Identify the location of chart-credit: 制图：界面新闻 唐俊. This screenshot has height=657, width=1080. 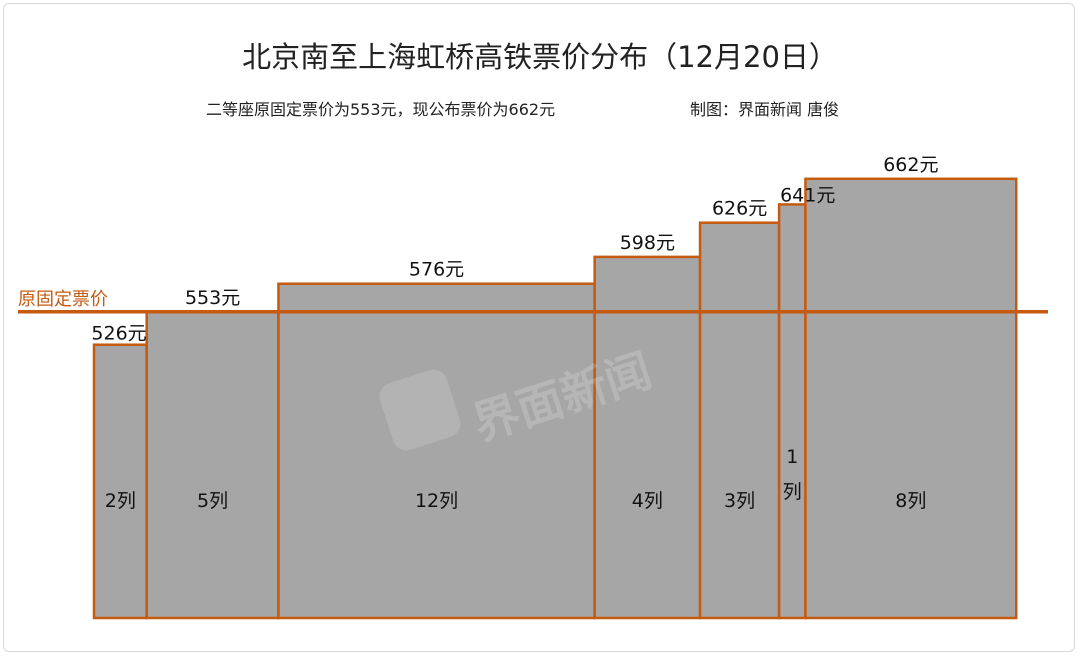
(765, 109).